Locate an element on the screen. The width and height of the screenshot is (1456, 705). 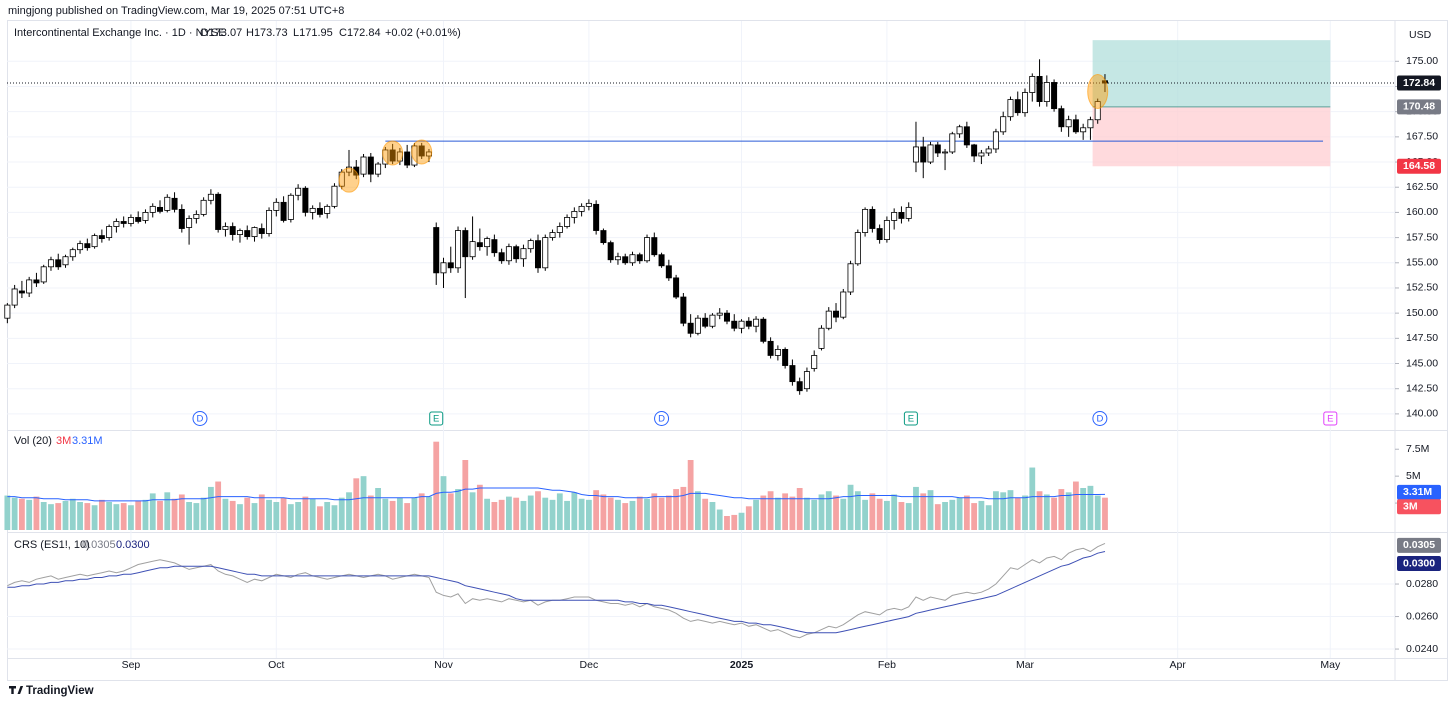
y-tick-label: 167.50 is located at coordinates (1422, 137).